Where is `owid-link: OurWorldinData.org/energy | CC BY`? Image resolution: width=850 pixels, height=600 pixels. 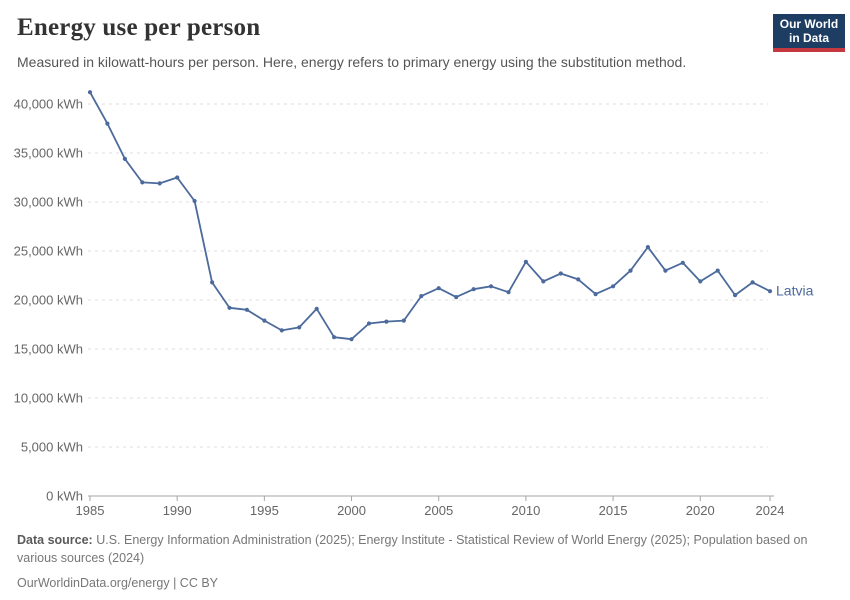 owid-link: OurWorldinData.org/energy | CC BY is located at coordinates (118, 583).